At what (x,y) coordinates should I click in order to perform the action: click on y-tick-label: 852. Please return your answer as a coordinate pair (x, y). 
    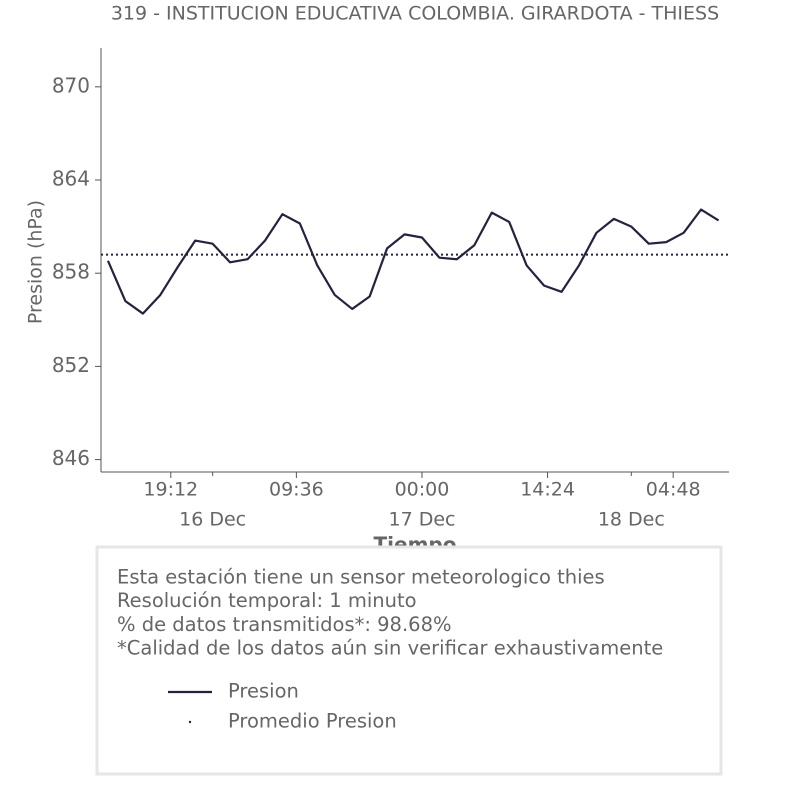
    Looking at the image, I should click on (71, 365).